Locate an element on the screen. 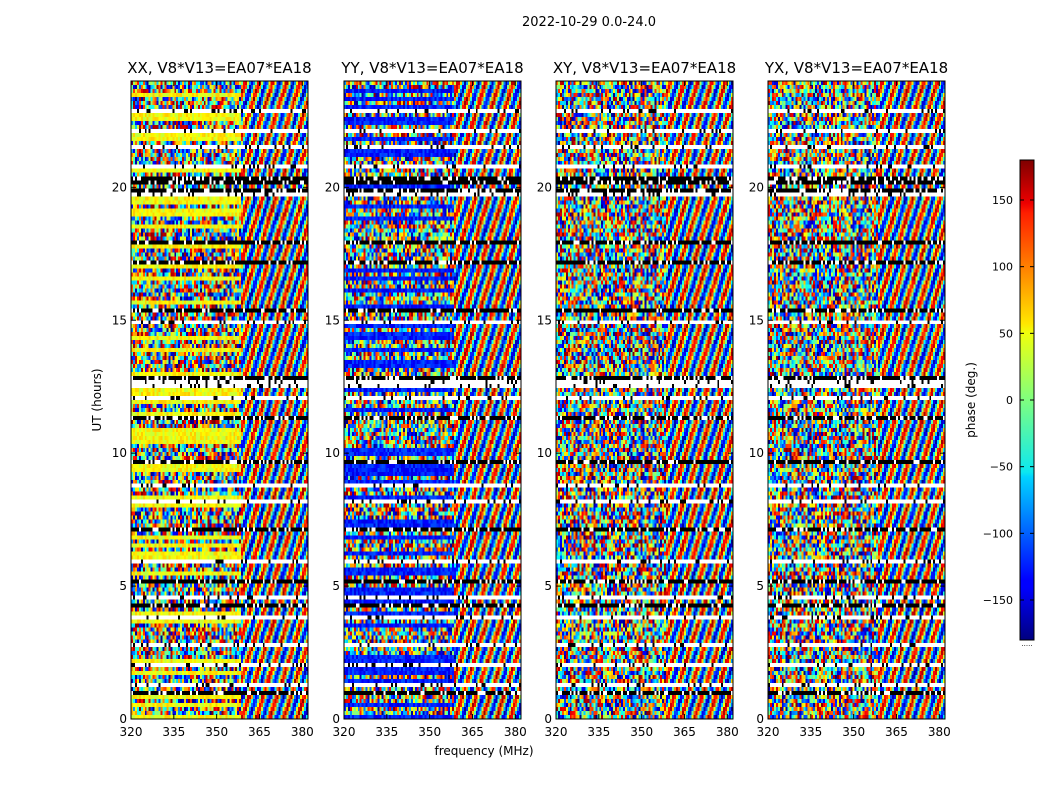 The width and height of the screenshot is (1050, 800). colorbar-label: phase (deg.) is located at coordinates (971, 400).